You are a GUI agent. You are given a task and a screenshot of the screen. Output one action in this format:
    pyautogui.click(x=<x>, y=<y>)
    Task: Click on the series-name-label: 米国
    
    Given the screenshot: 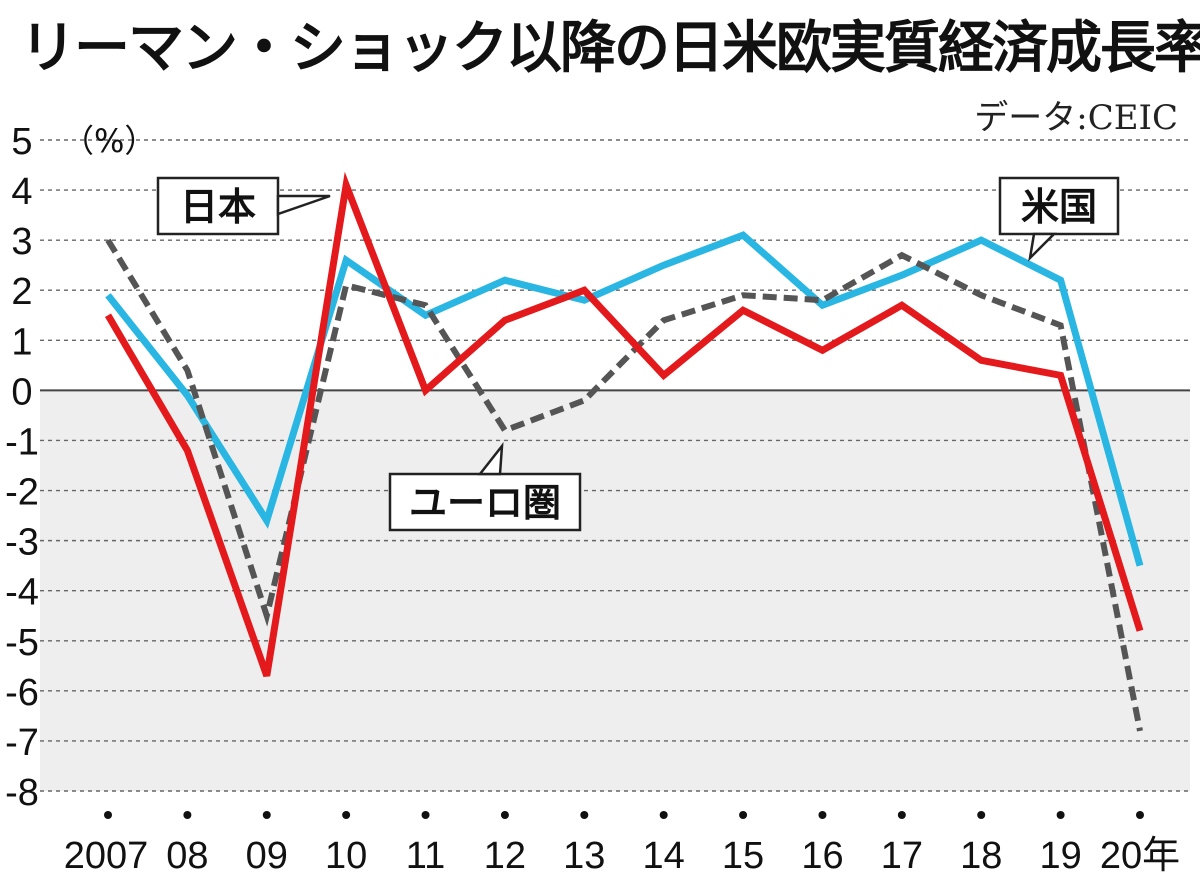 What is the action you would take?
    pyautogui.click(x=1059, y=207)
    